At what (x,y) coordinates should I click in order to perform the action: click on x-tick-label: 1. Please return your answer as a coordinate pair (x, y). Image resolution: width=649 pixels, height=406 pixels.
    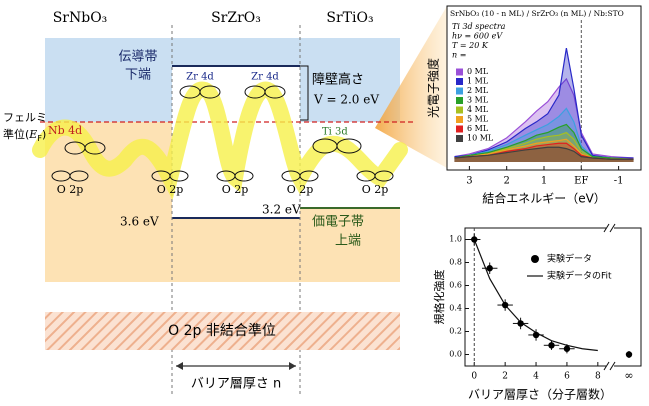
    Looking at the image, I should click on (544, 181).